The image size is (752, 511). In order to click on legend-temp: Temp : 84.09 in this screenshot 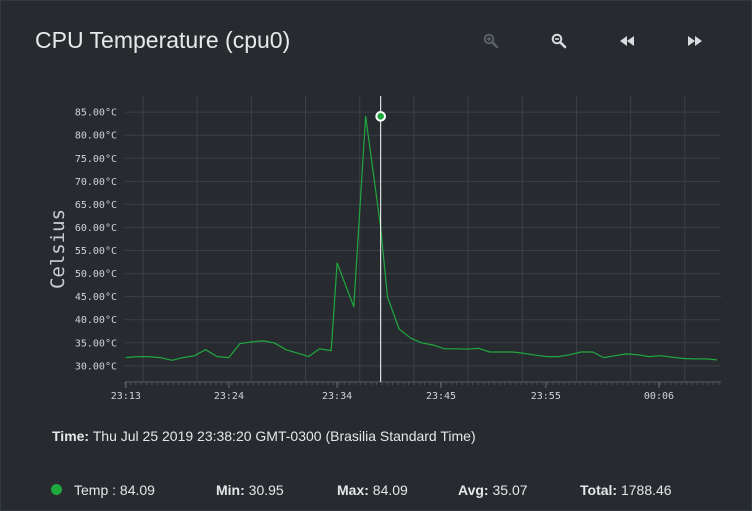, I will do `click(103, 490)`.